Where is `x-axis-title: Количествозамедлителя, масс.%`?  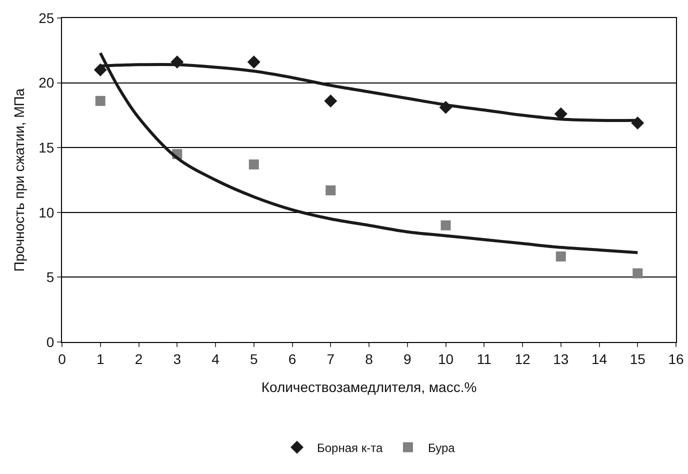
x-axis-title: Количествозамедлителя, масс.% is located at coordinates (369, 387).